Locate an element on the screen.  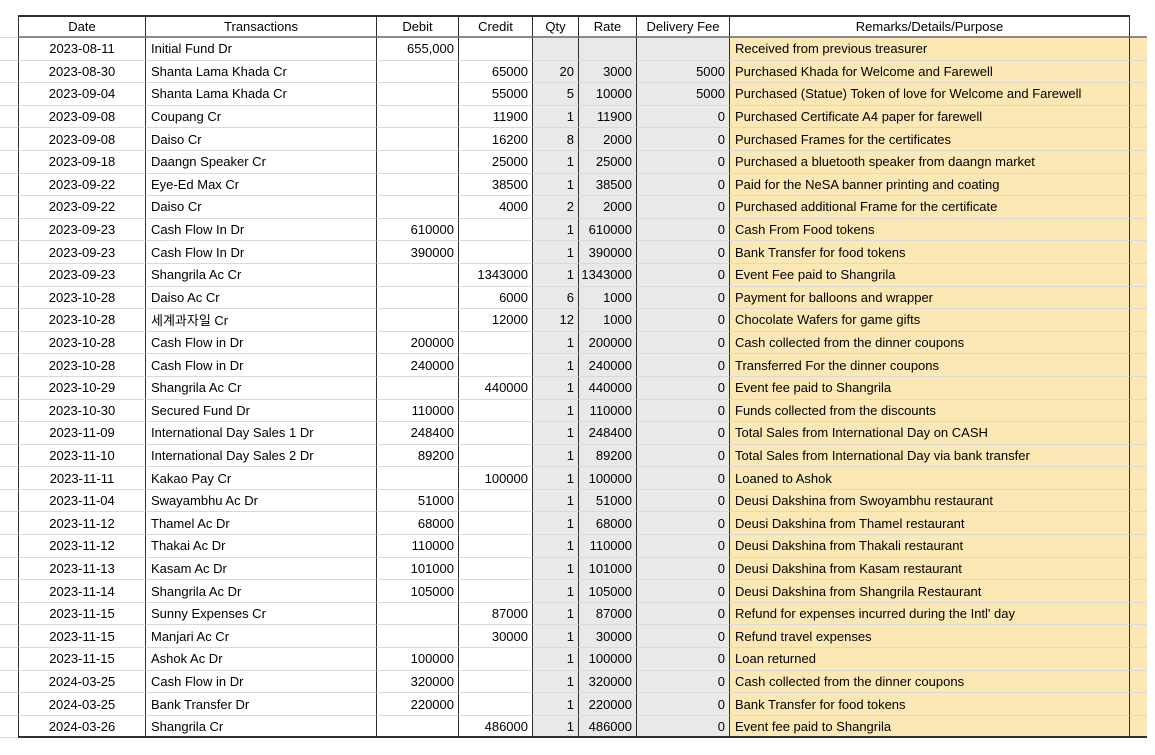
cell-debit: 390000 is located at coordinates (417, 252).